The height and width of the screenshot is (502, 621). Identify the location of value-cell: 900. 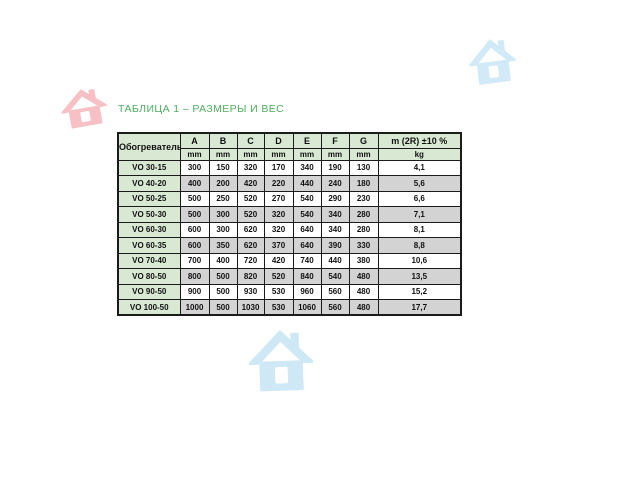
(194, 291).